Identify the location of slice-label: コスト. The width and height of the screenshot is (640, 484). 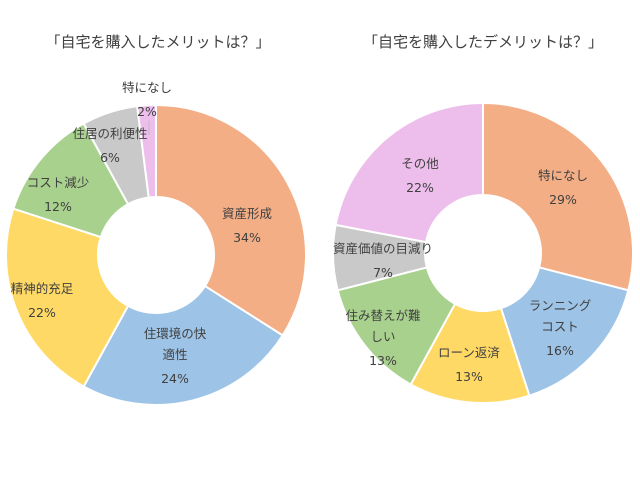
(560, 326).